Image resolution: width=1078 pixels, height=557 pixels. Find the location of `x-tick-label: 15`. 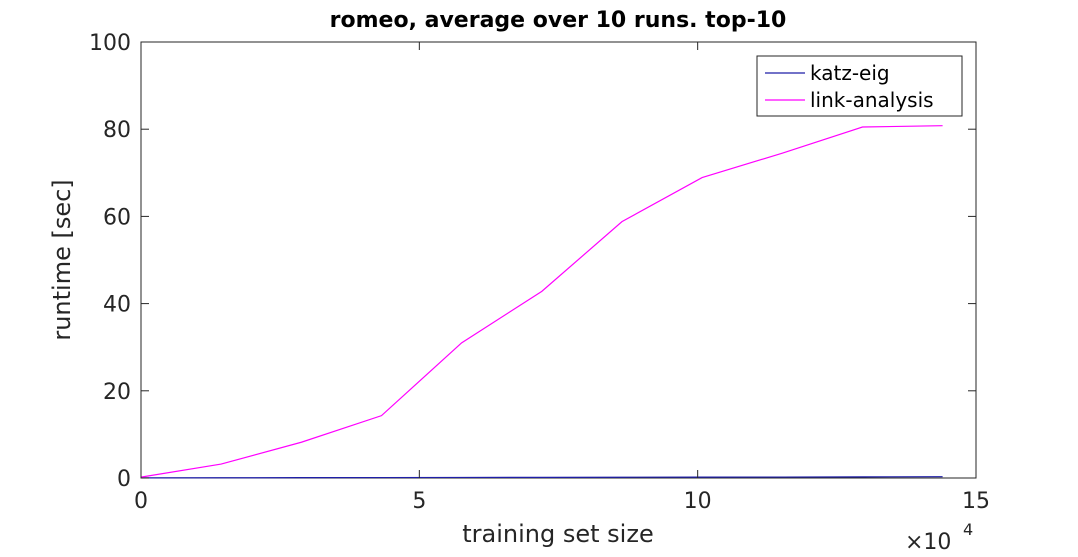

x-tick-label: 15 is located at coordinates (976, 501).